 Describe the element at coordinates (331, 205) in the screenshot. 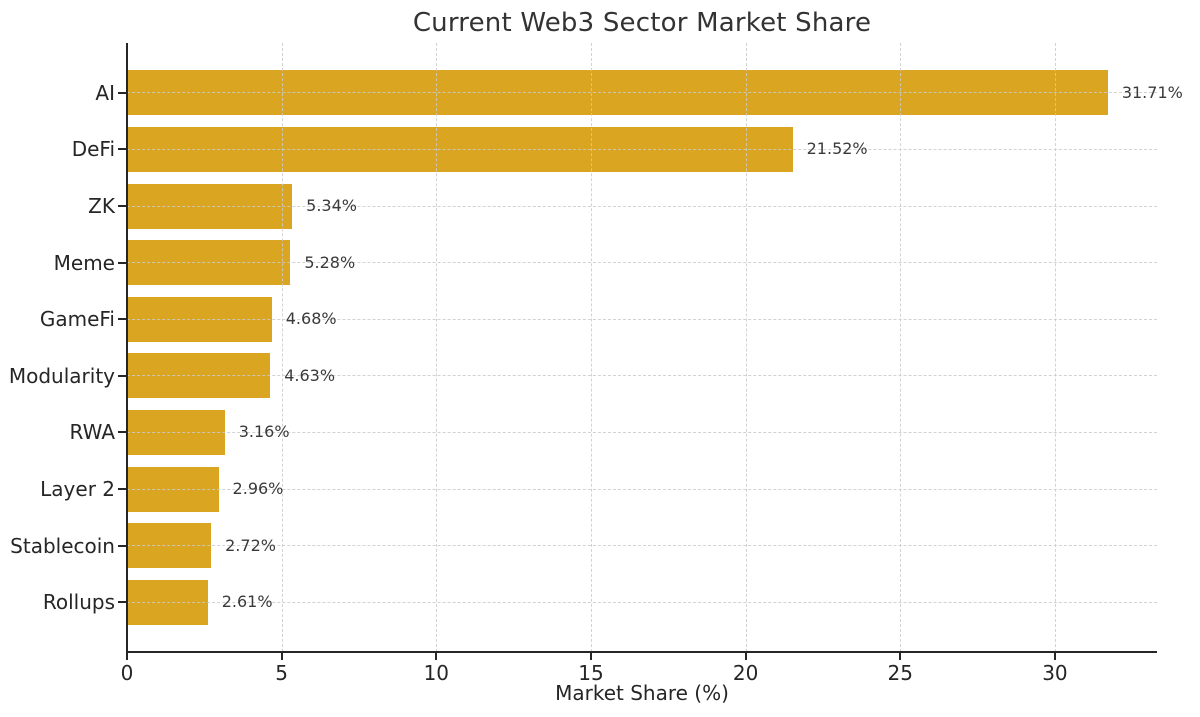

I see `bar-value-label: 5.34%` at that location.